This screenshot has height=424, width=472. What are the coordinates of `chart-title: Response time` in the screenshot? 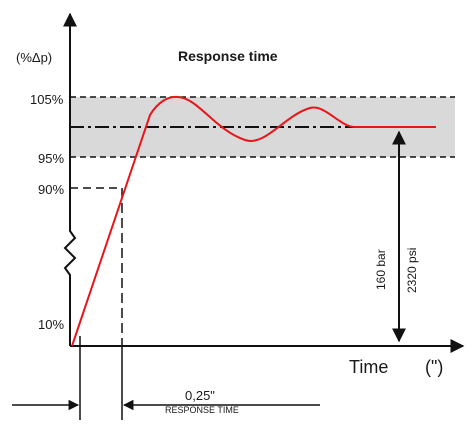 It's located at (228, 56).